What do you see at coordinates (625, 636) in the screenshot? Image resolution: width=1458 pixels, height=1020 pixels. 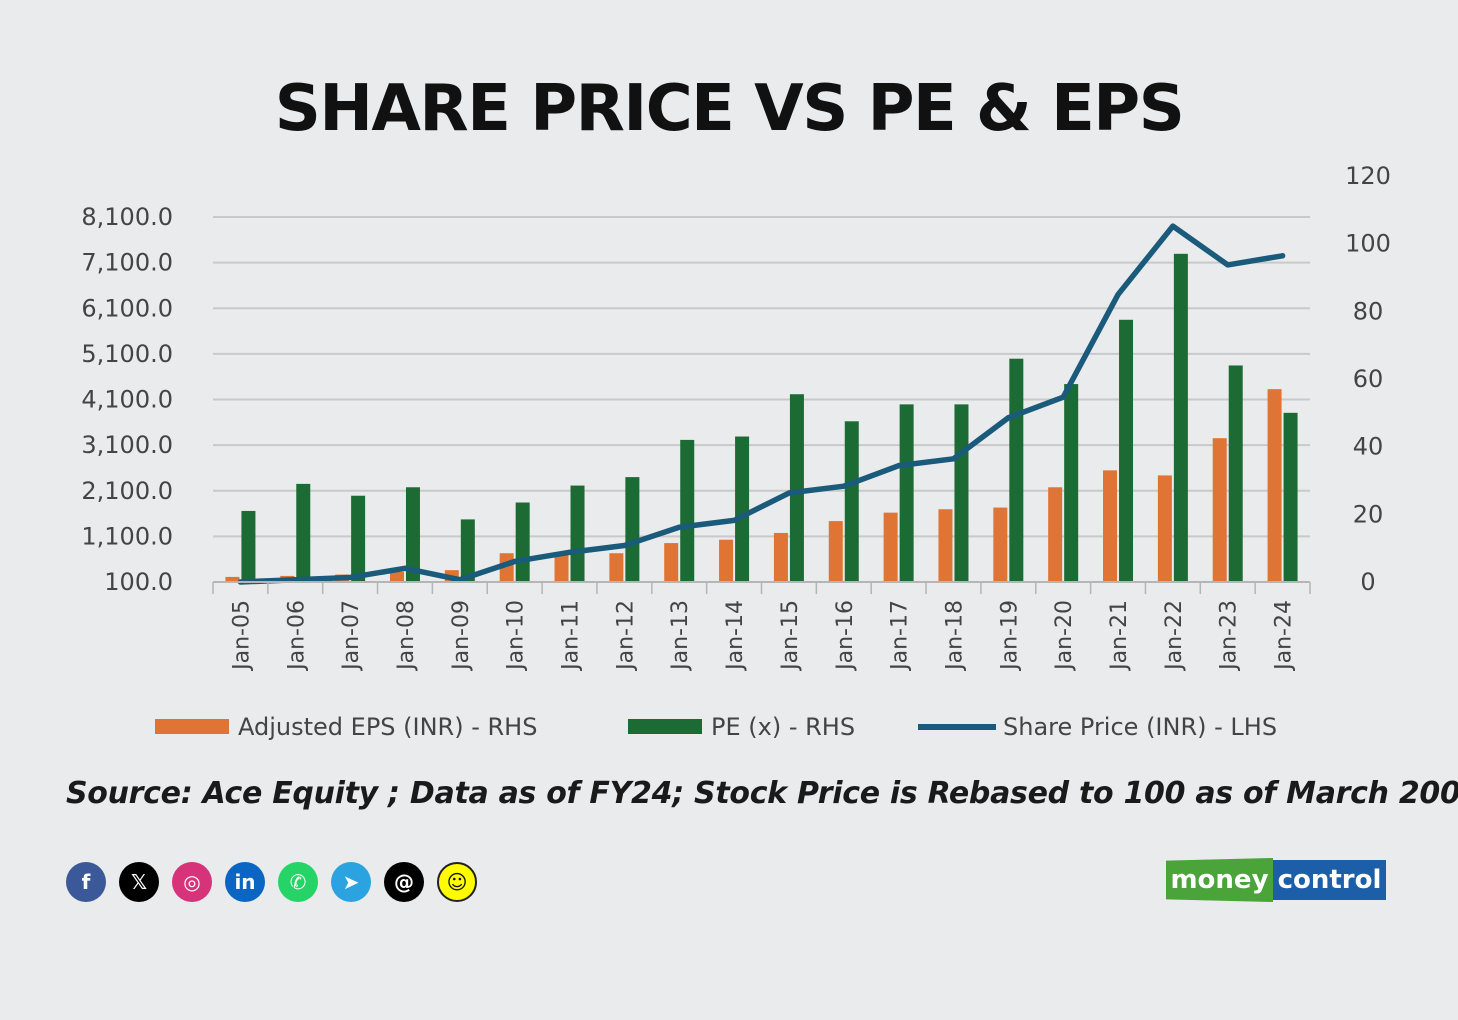 I see `x-axis-tick-label: Jan-12` at bounding box center [625, 636].